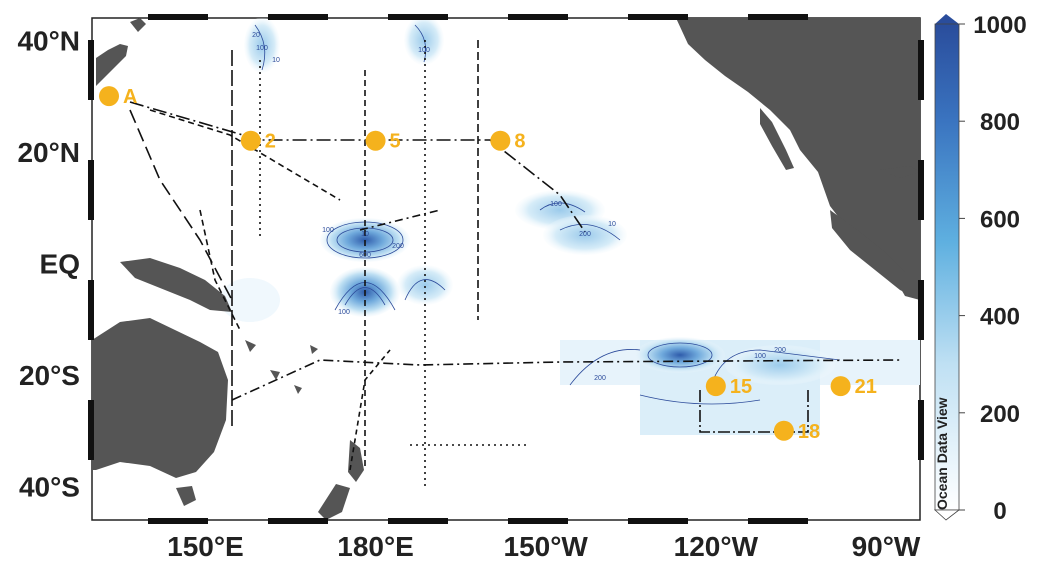  What do you see at coordinates (1000, 122) in the screenshot?
I see `colorbar-tick-label: 800` at bounding box center [1000, 122].